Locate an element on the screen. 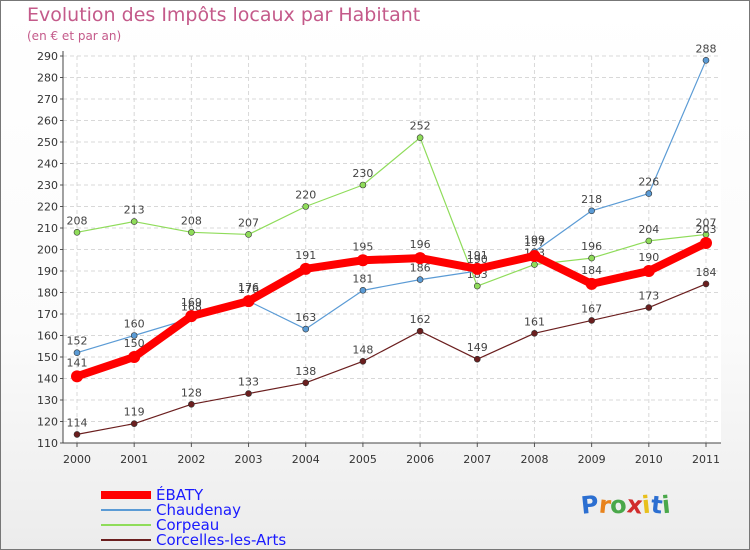 Image resolution: width=750 pixels, height=550 pixels. data-label: 138 is located at coordinates (305, 371).